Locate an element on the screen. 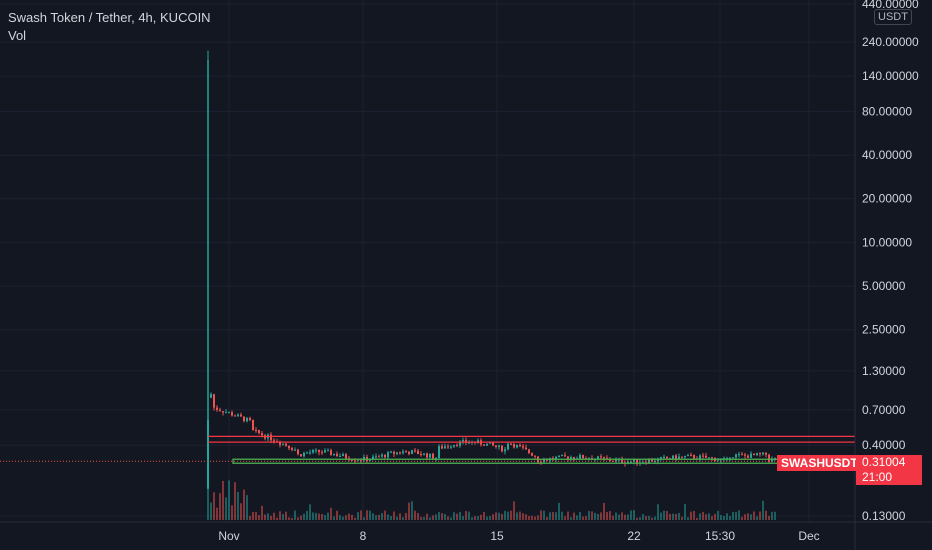 The height and width of the screenshot is (550, 932). price-tick-label: 20.00000 is located at coordinates (887, 199).